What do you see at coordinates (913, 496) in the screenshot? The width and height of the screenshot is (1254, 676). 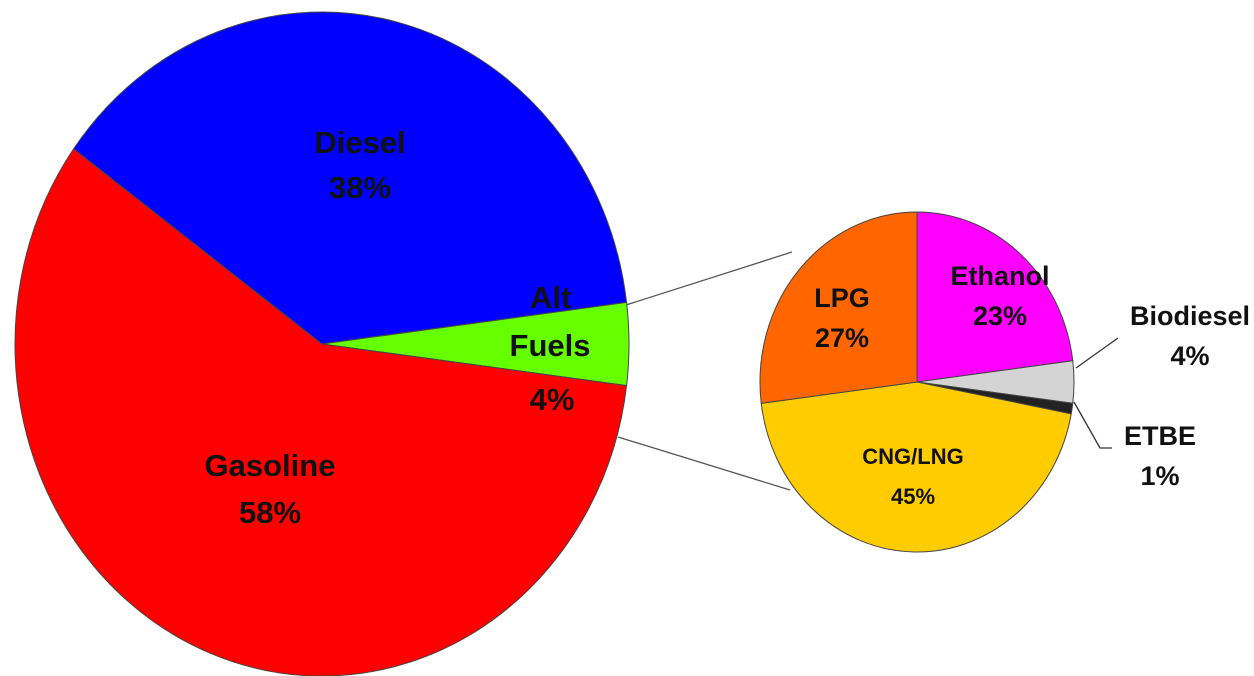 I see `slice-value-label: 45%` at bounding box center [913, 496].